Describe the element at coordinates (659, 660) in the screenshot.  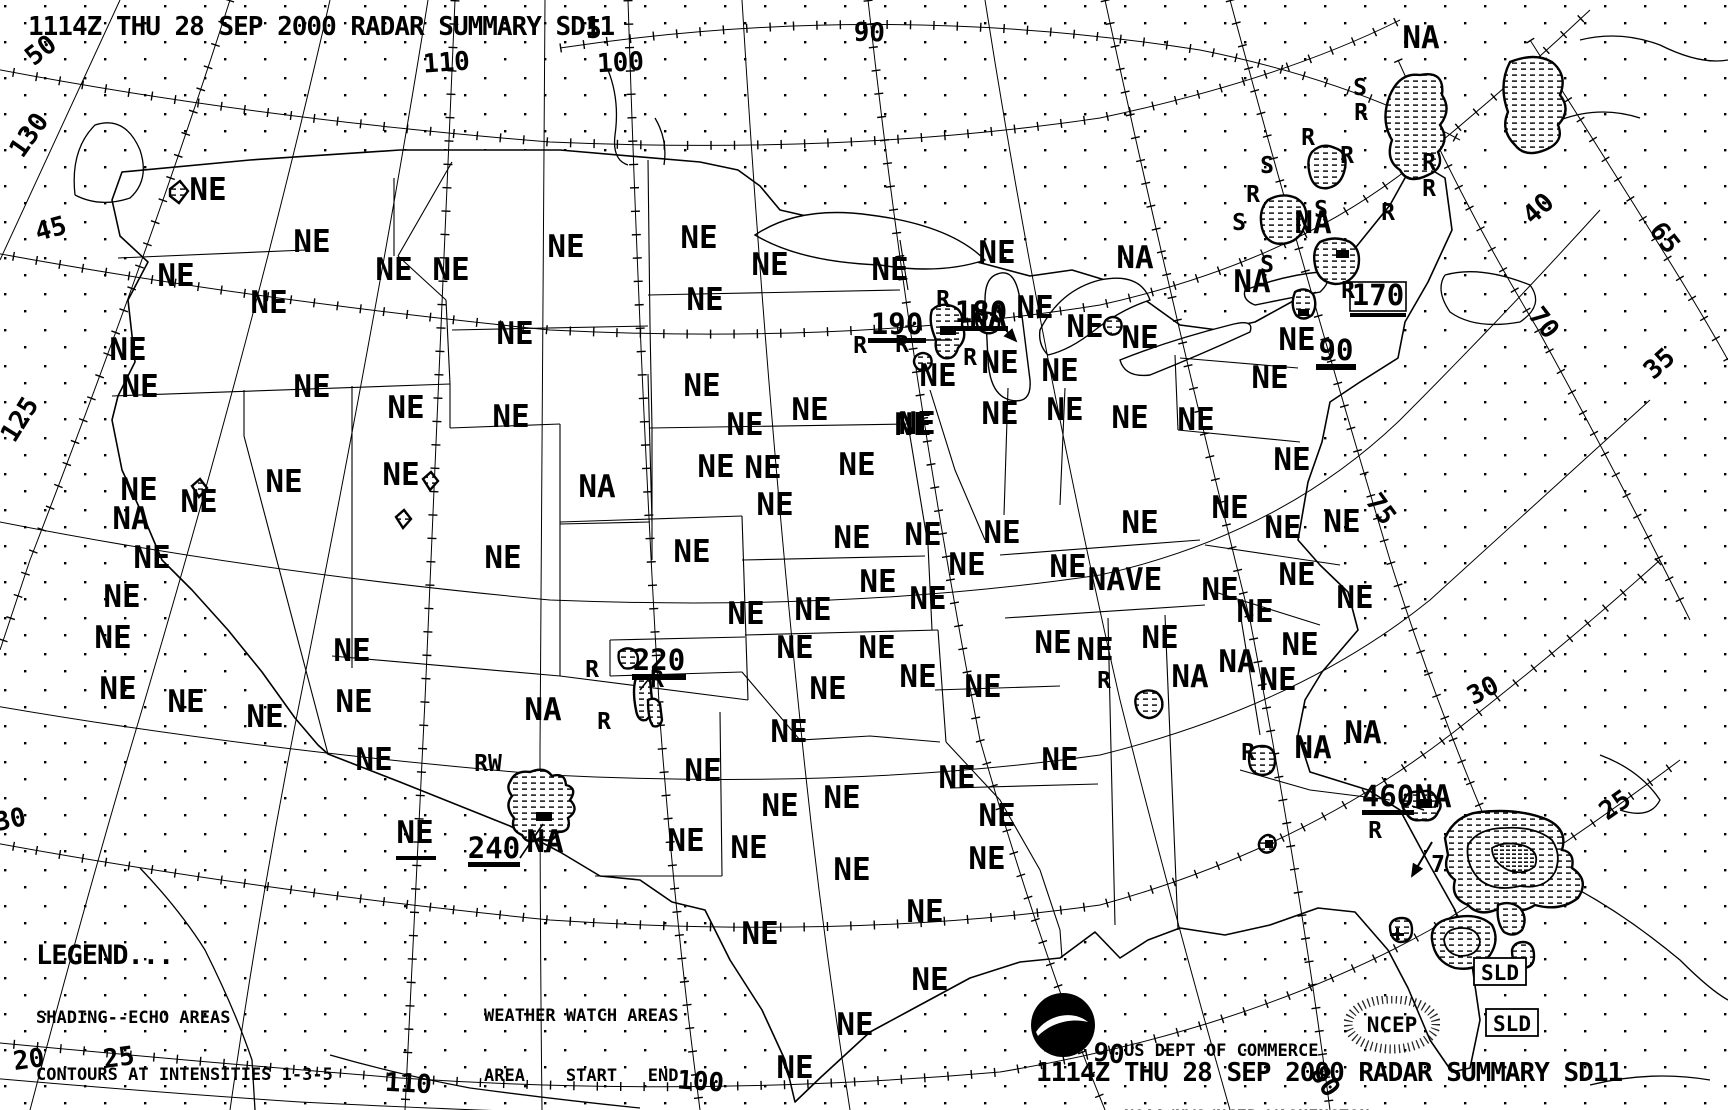
I see `echo-top-label: 220` at that location.